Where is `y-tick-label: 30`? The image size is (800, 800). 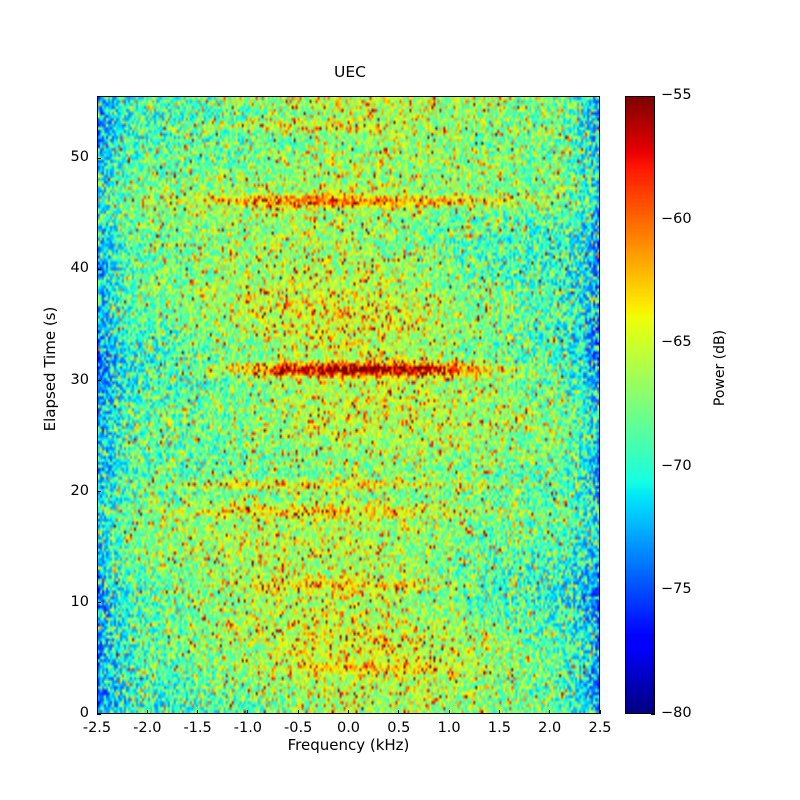 y-tick-label: 30 is located at coordinates (79, 379).